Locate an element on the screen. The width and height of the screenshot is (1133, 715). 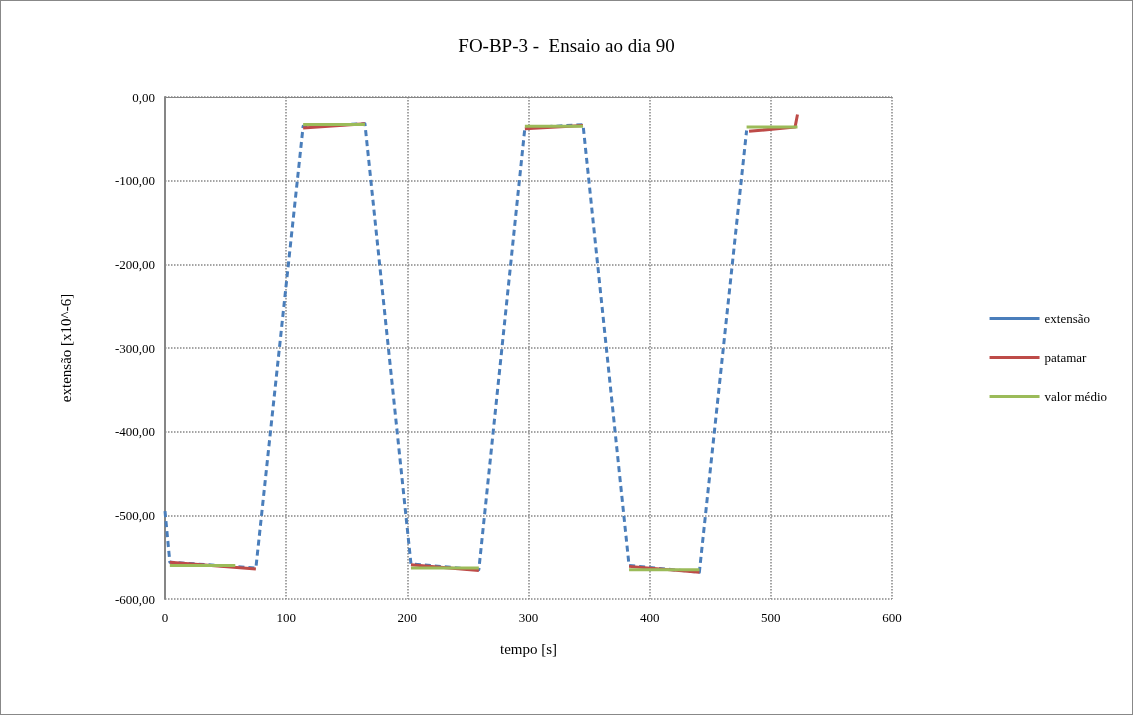
x-tick-label: 400 is located at coordinates (649, 617).